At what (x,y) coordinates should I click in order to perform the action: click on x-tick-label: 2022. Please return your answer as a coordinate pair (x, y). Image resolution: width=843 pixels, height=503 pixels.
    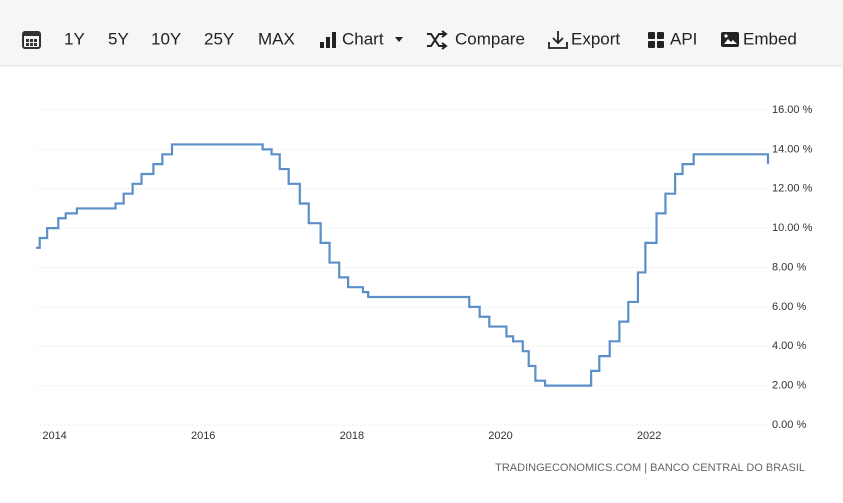
    Looking at the image, I should click on (649, 436).